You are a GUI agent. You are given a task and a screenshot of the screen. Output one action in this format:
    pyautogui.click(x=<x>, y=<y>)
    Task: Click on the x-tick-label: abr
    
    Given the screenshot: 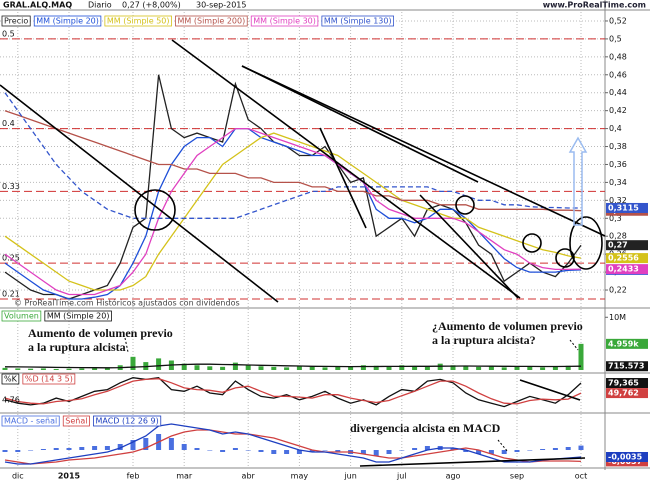 What is the action you would take?
    pyautogui.click(x=249, y=476)
    